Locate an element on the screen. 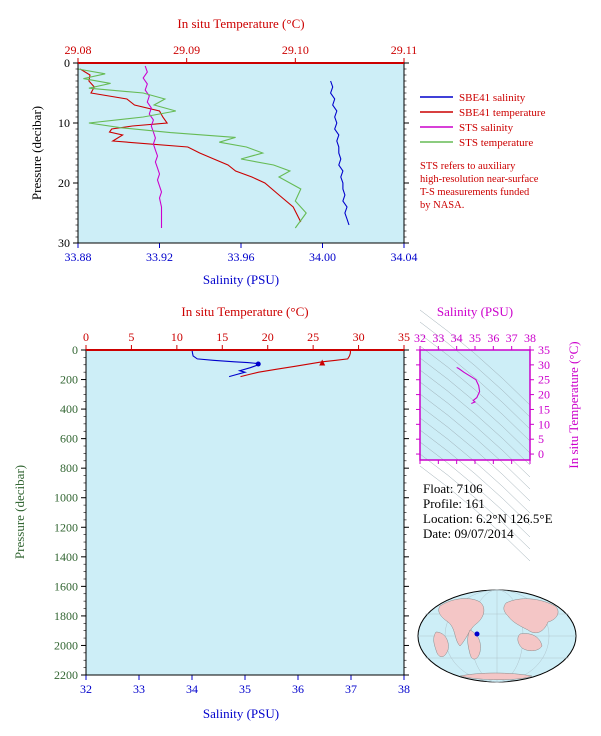 The width and height of the screenshot is (601, 736). pressure-tick-label: 1000 is located at coordinates (66, 498).